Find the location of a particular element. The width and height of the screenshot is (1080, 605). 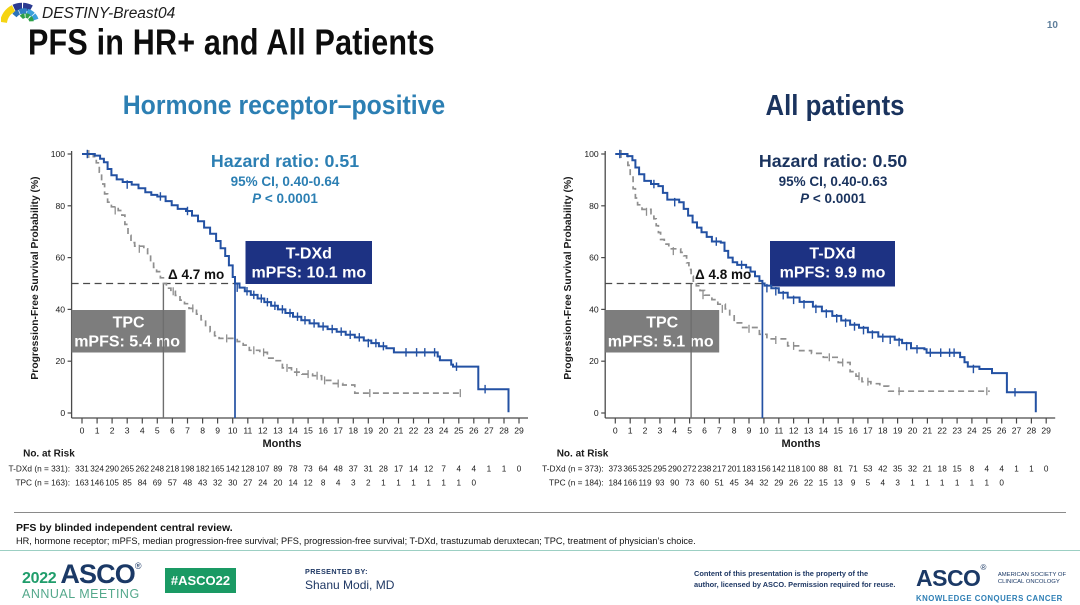

svg-text: 23 is located at coordinates (957, 431).